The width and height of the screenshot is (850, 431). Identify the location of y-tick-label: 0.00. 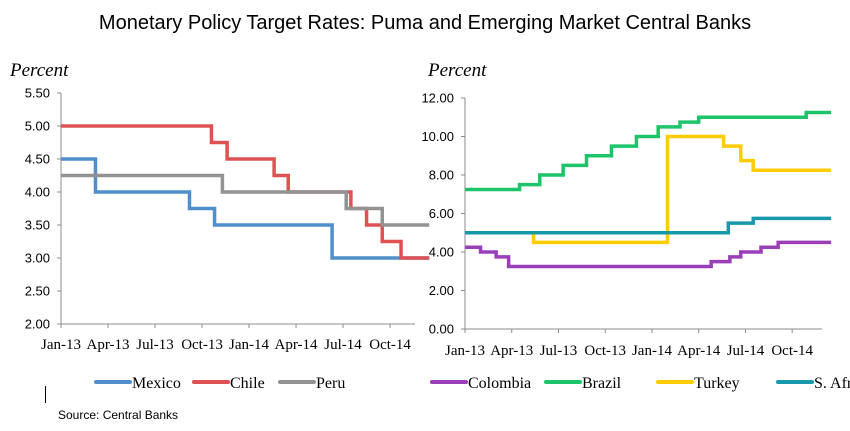
(441, 329).